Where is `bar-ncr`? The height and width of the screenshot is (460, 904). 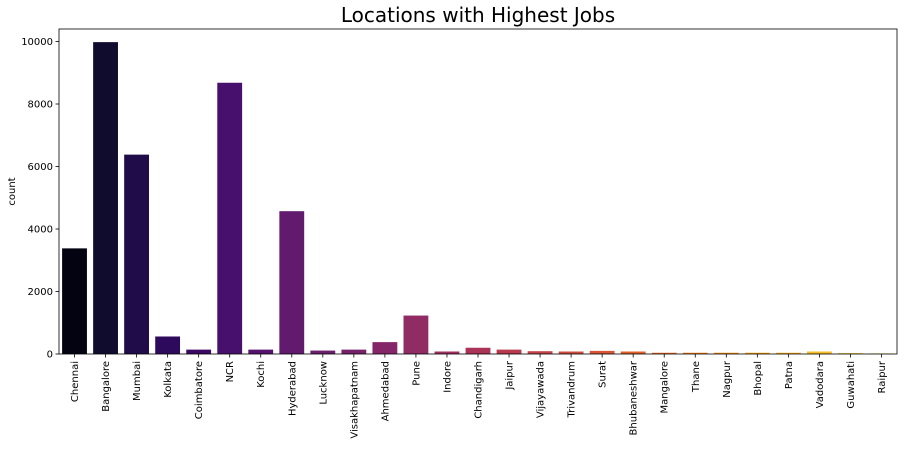 bar-ncr is located at coordinates (230, 218).